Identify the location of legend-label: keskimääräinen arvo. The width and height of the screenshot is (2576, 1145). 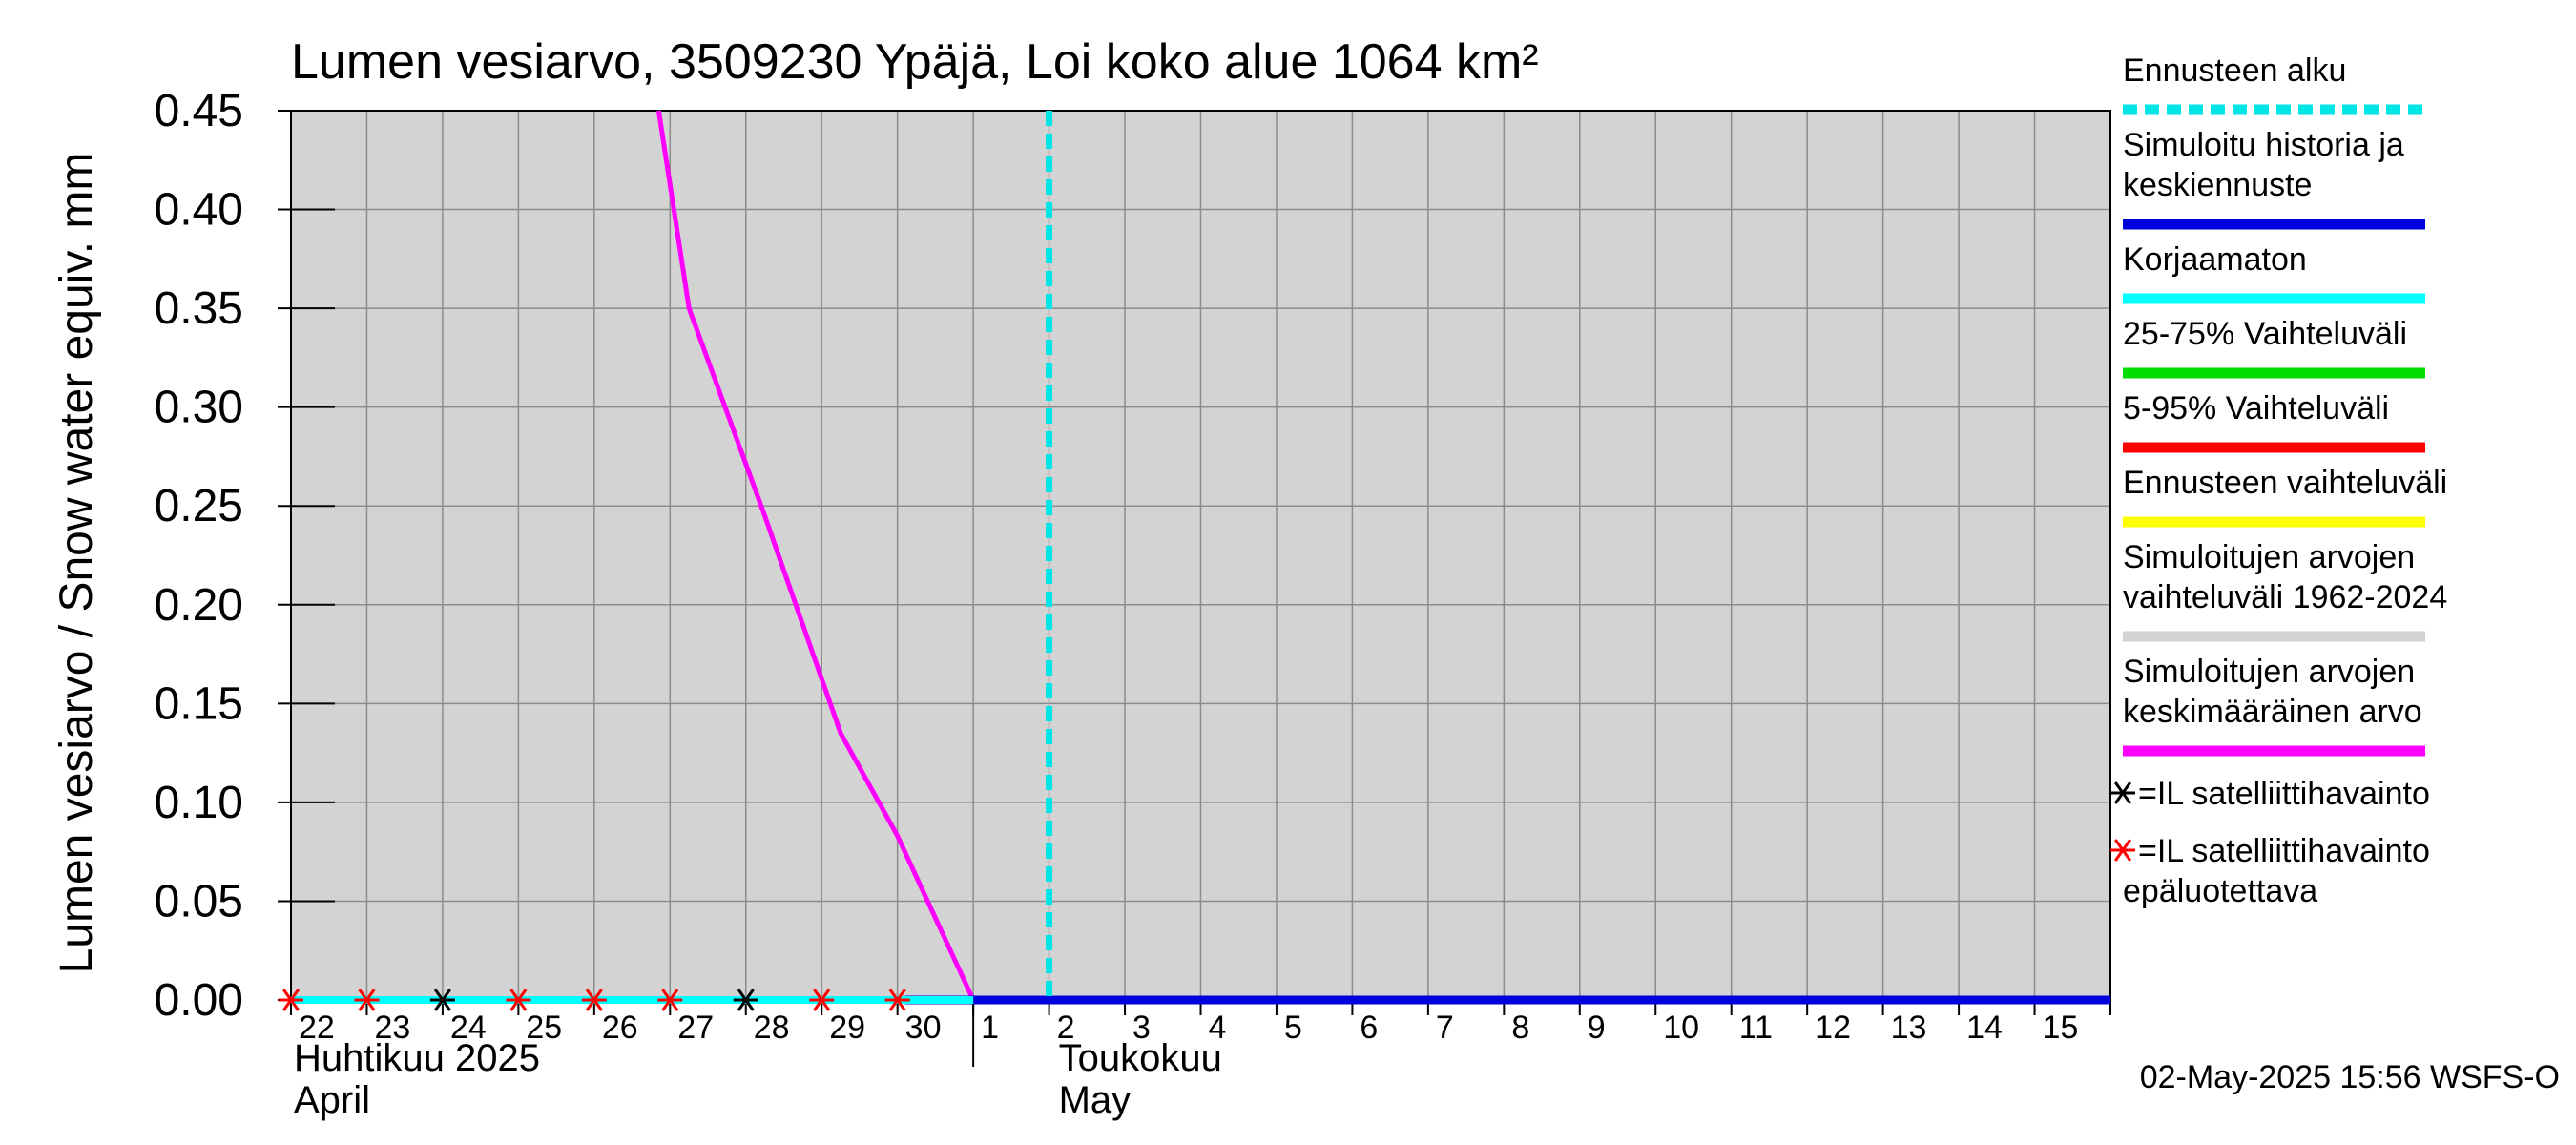
(2272, 712).